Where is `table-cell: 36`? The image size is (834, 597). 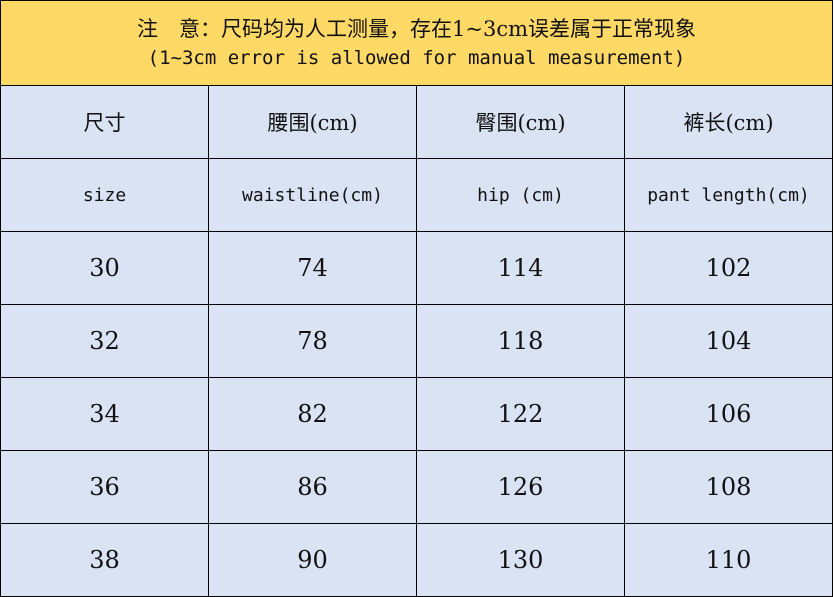
table-cell: 36 is located at coordinates (104, 487).